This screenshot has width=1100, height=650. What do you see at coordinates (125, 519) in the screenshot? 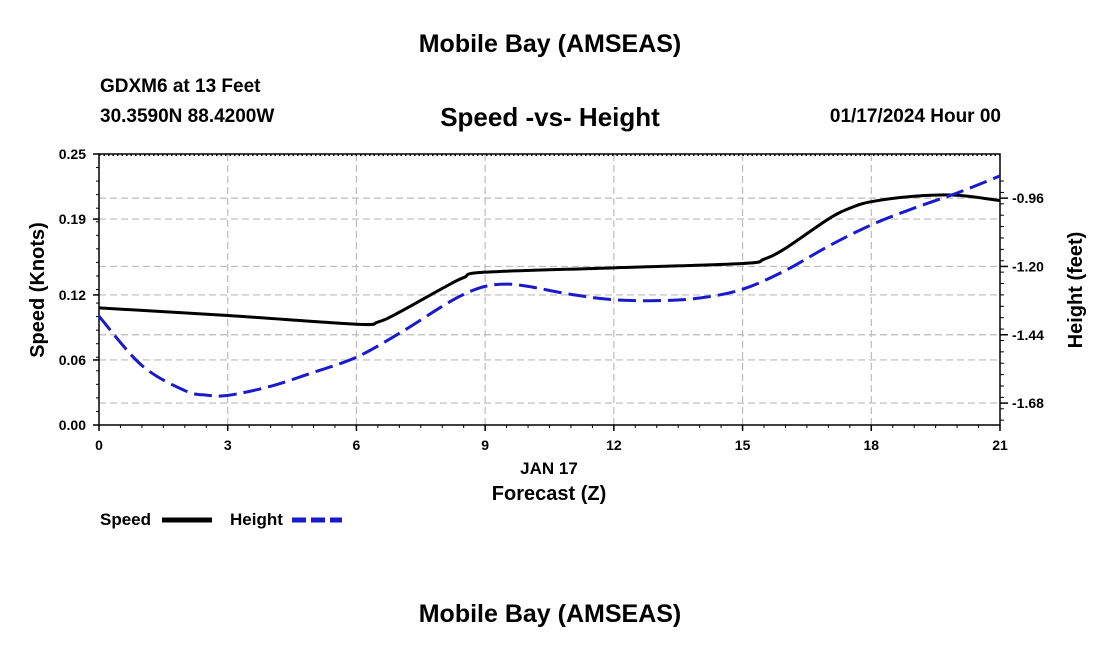
I see `legend-speed-label: Speed` at bounding box center [125, 519].